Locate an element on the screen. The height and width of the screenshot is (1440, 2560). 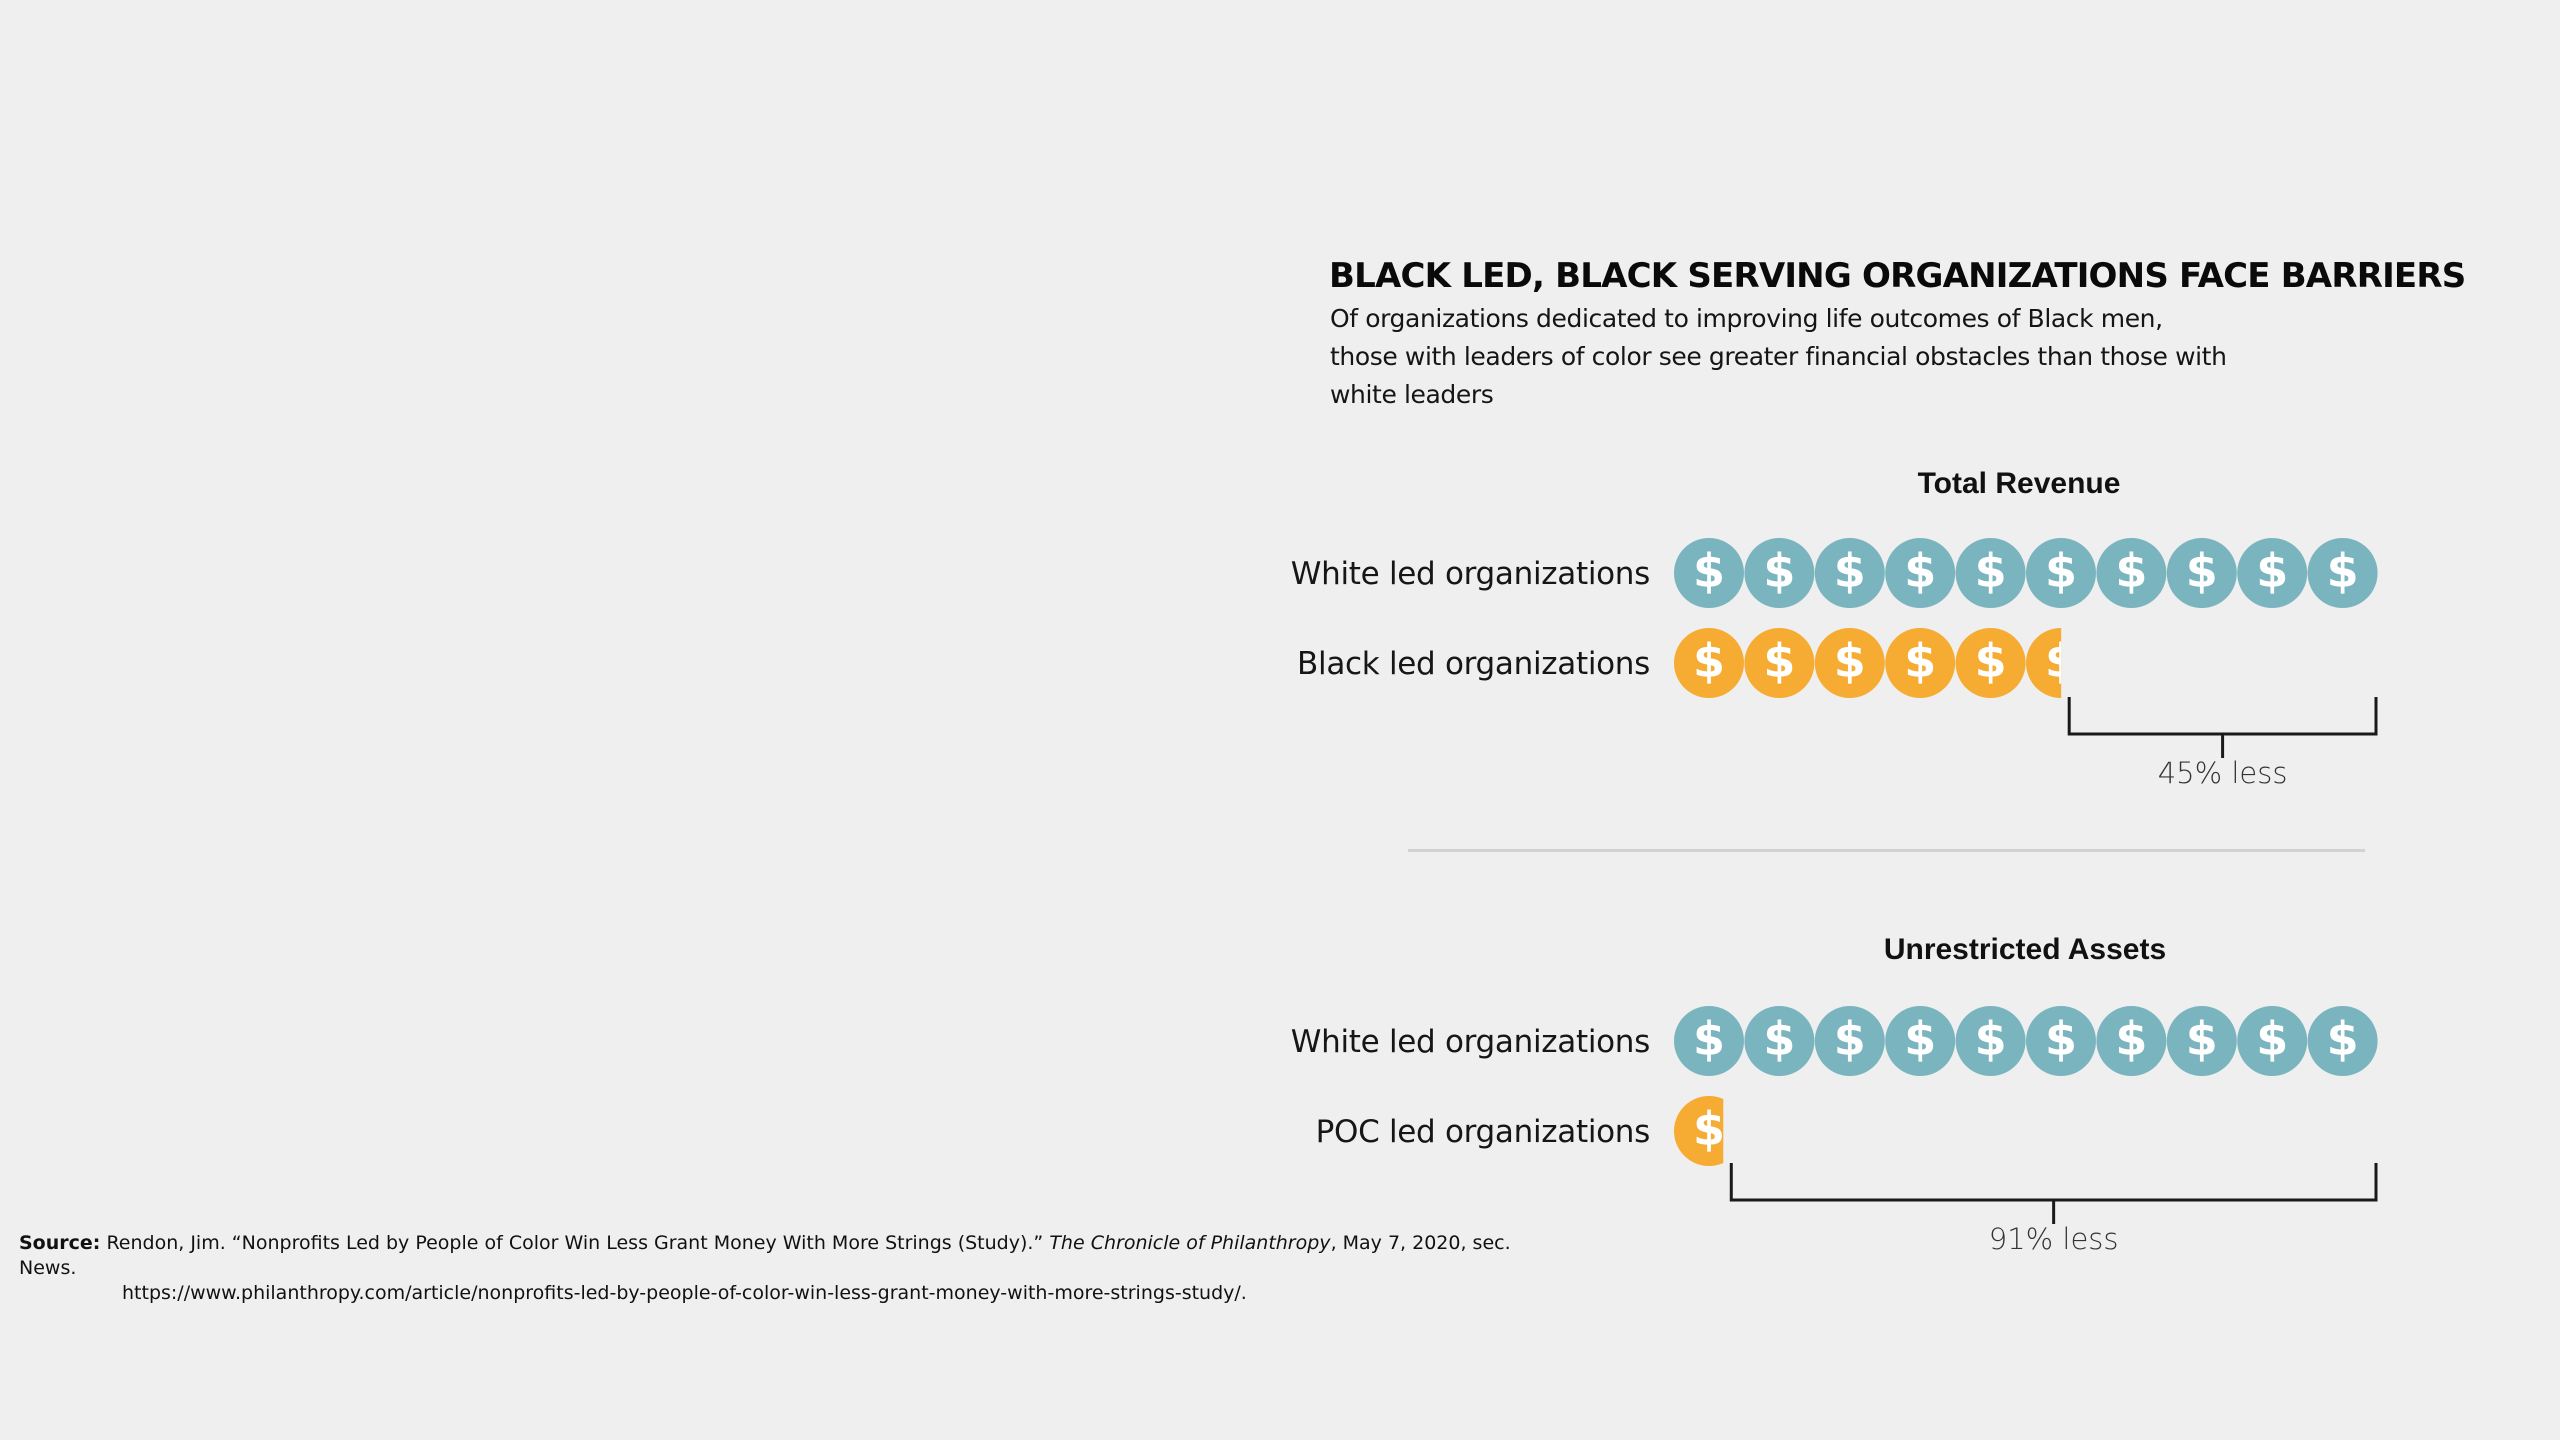
row-label-white-led-revenue: White led organizations is located at coordinates (1470, 574).